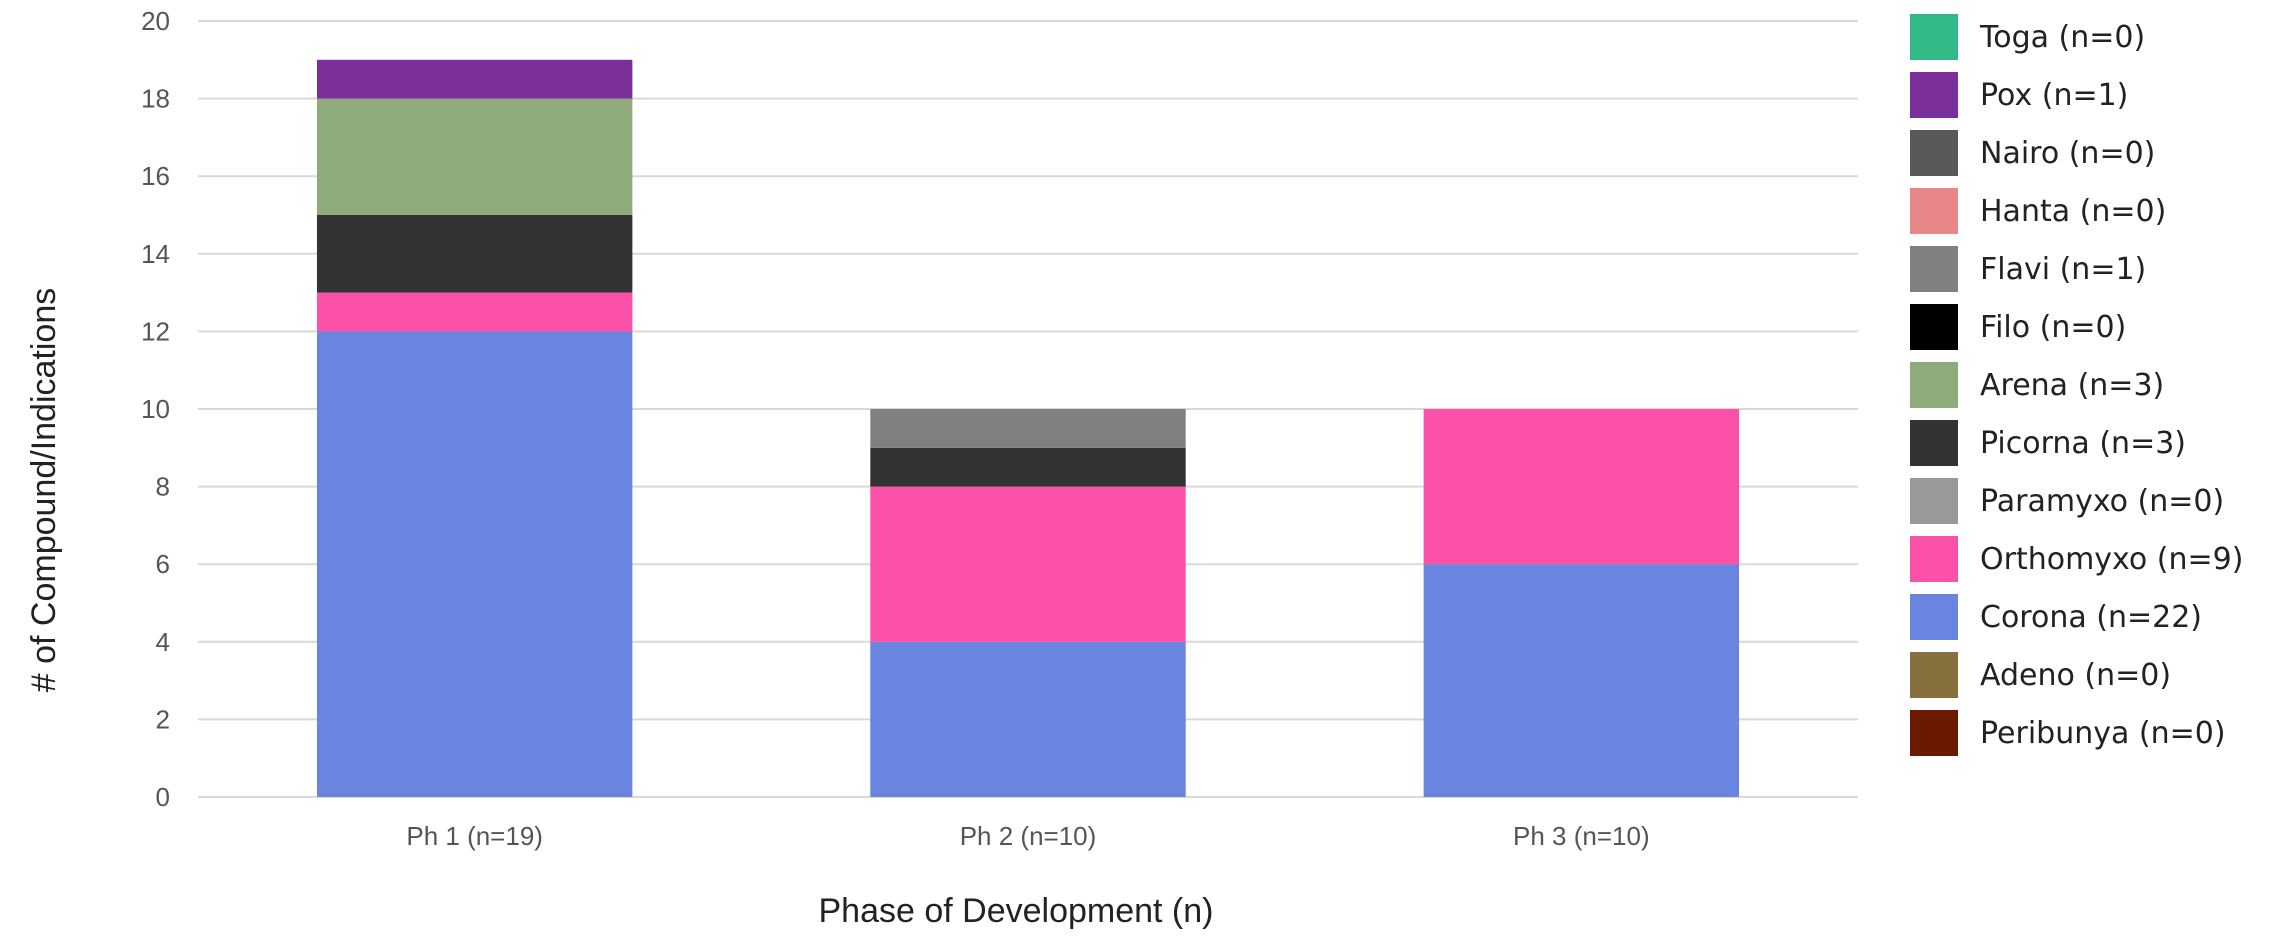 This screenshot has height=940, width=2279. I want to click on x-tick-label: Ph 3 (n=10), so click(1581, 836).